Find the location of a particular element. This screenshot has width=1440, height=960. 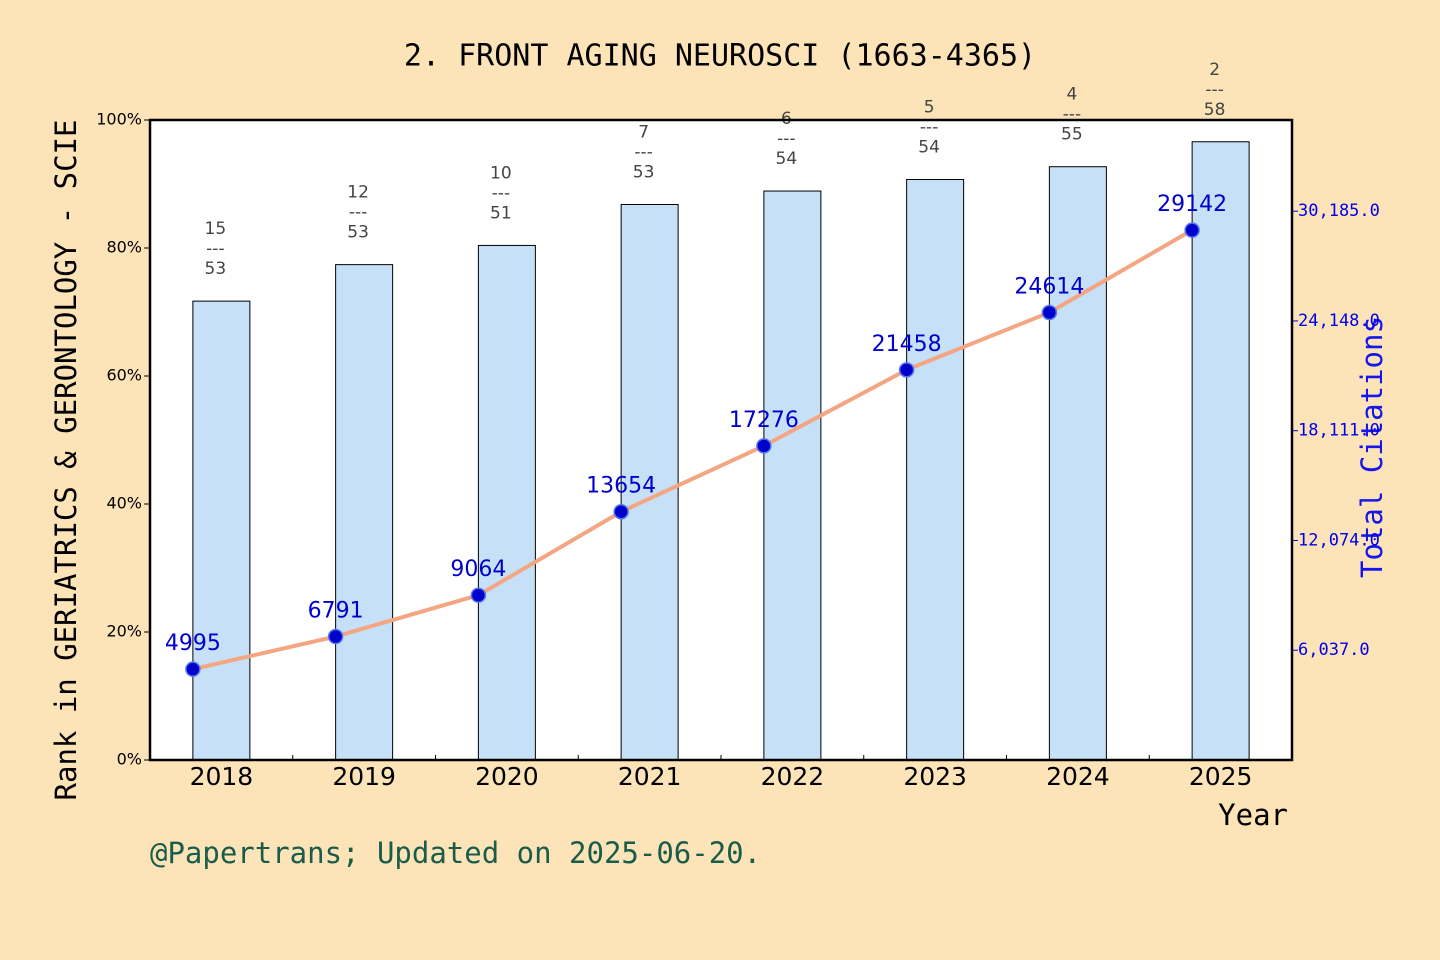

citation-label: 6791 is located at coordinates (336, 611).